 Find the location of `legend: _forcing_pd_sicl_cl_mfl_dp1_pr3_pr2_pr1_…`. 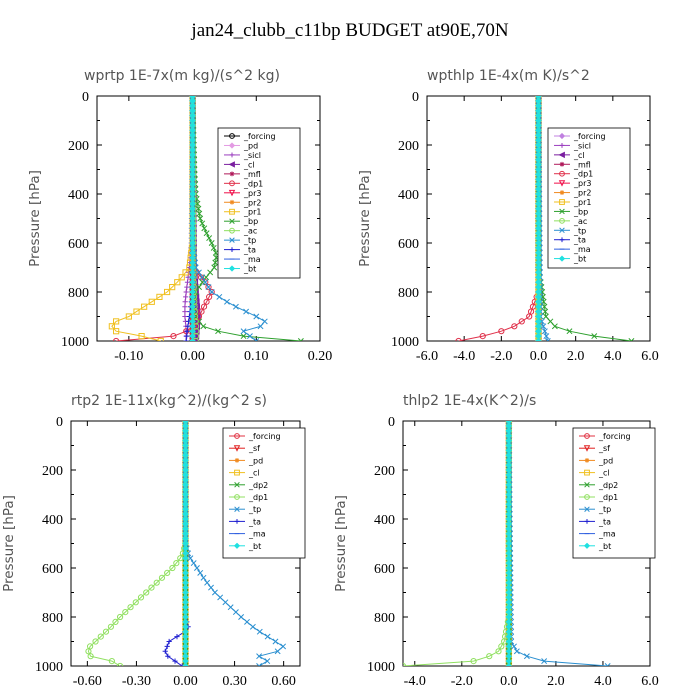

legend: _forcing_pd_sicl_cl_mfl_dp1_pr3_pr2_pr1_… is located at coordinates (259, 203).